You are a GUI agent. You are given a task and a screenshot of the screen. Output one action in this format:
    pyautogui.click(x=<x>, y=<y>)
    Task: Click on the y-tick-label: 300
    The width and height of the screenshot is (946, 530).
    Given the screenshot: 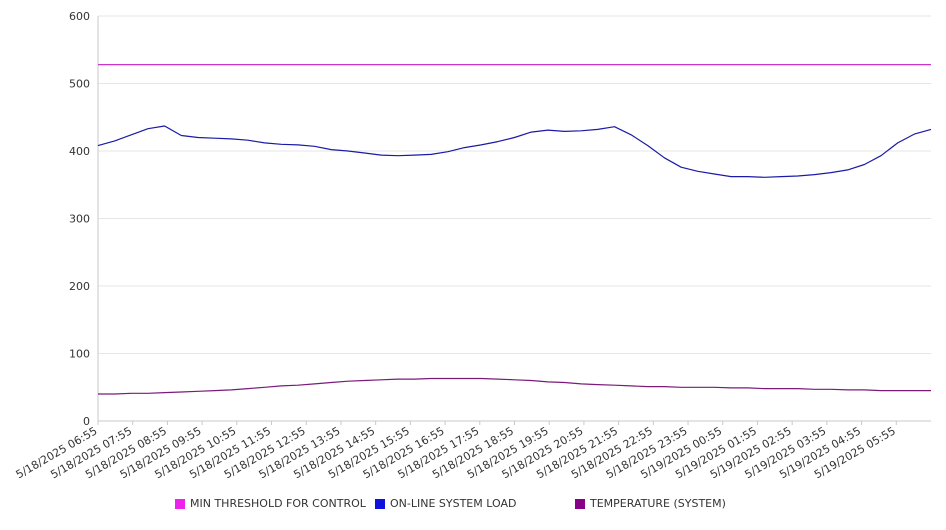 What is the action you would take?
    pyautogui.click(x=79, y=219)
    